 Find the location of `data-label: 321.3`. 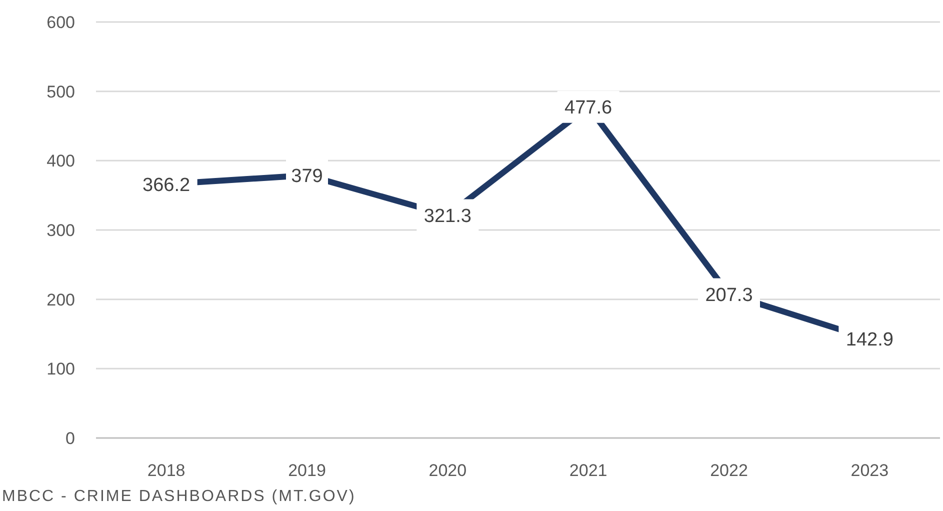

data-label: 321.3 is located at coordinates (448, 216).